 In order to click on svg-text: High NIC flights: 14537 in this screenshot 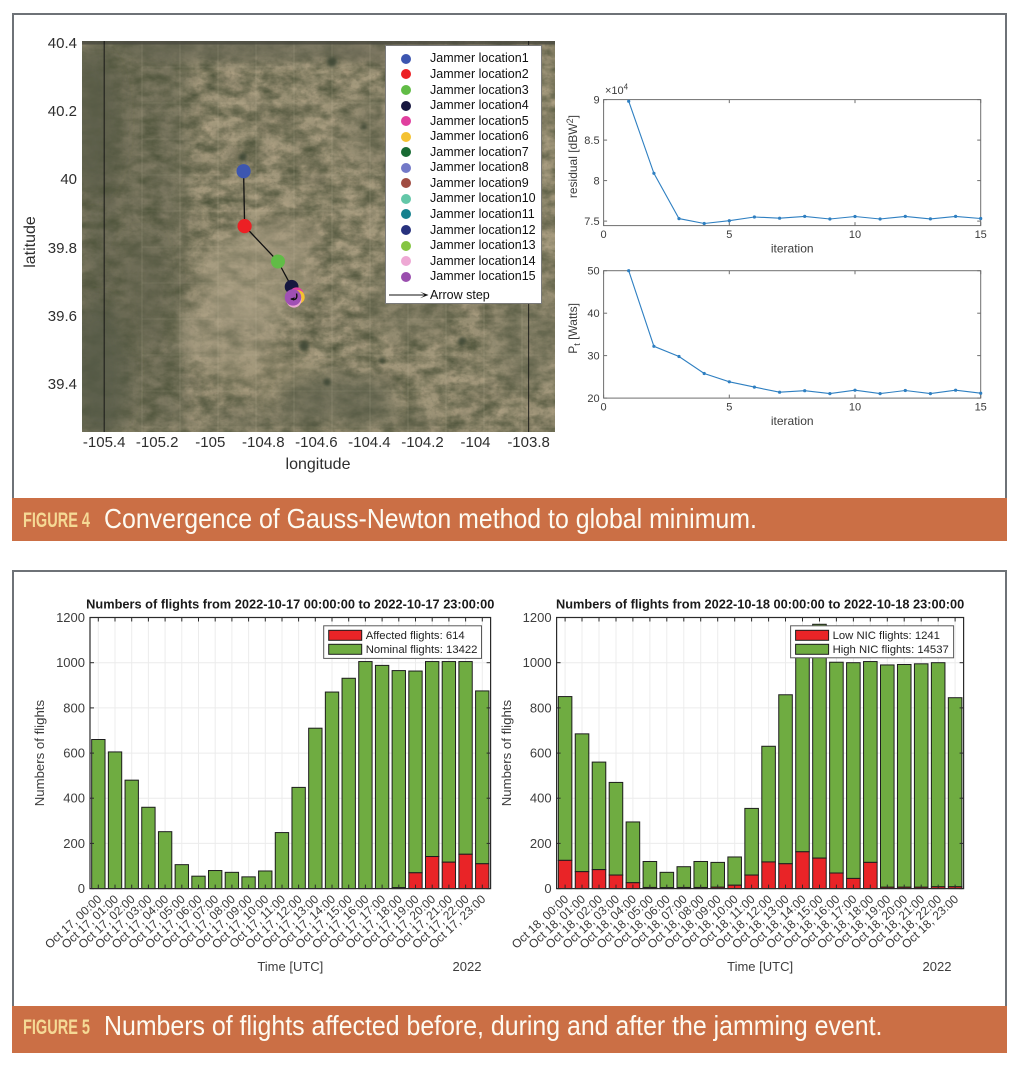, I will do `click(891, 650)`.